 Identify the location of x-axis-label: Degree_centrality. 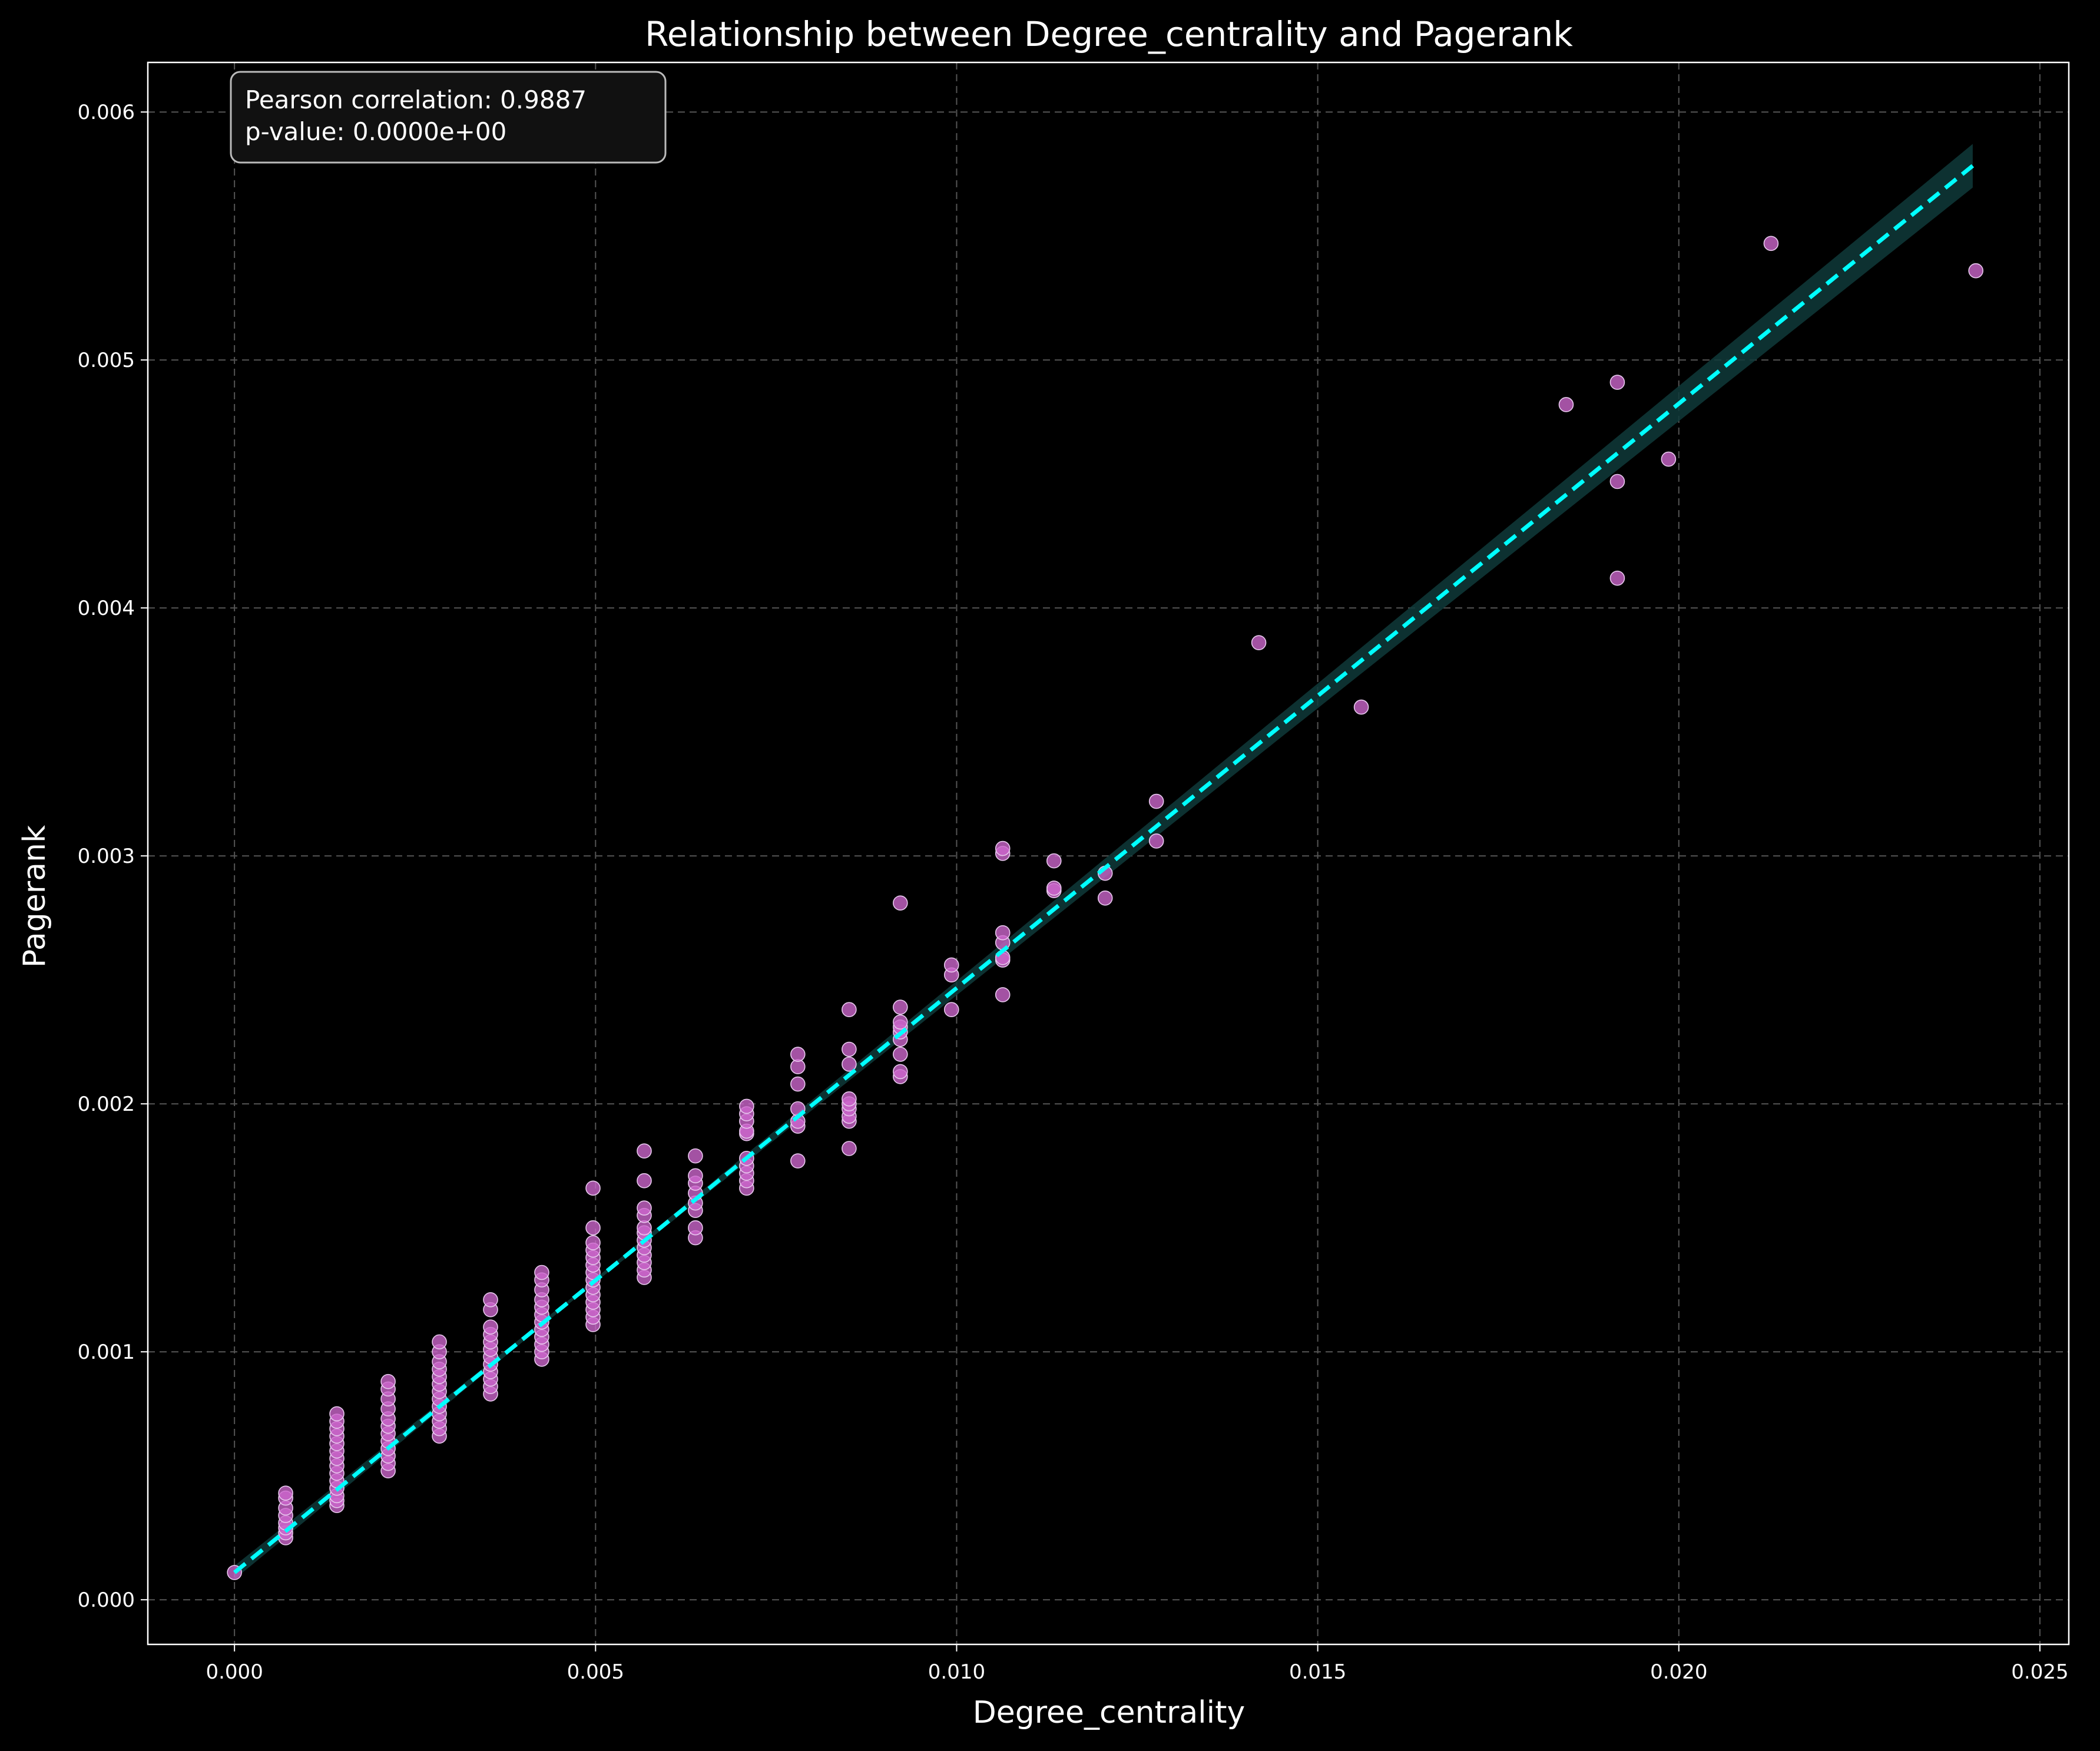
(1109, 1713).